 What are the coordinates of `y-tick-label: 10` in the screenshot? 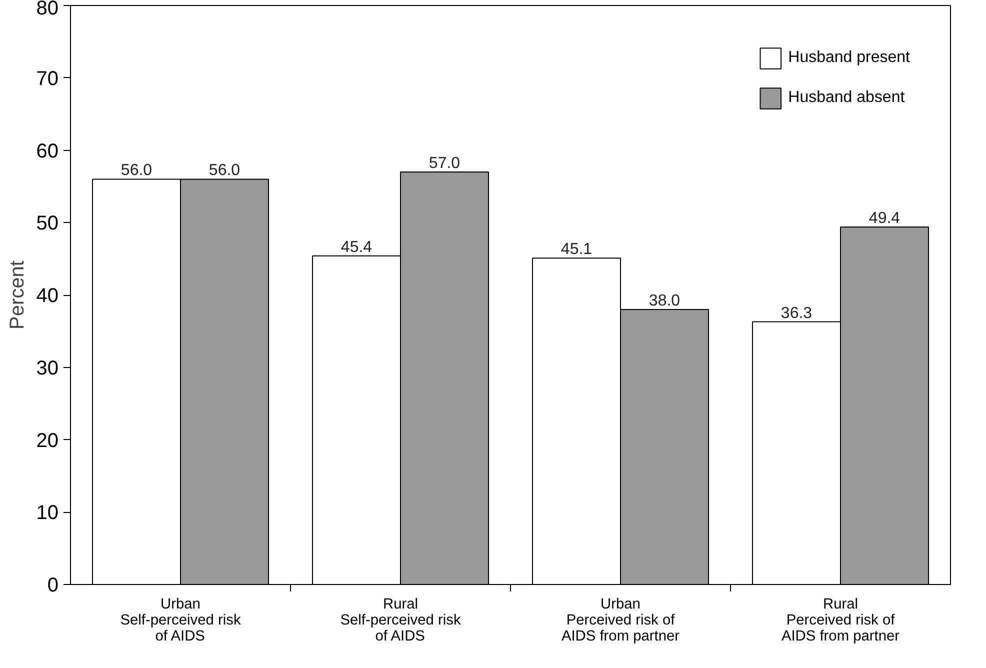 It's located at (47, 513).